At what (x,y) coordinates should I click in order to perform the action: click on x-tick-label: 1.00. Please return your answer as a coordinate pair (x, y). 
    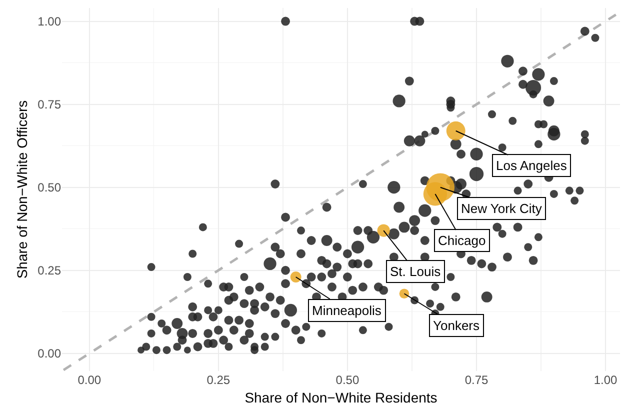
    Looking at the image, I should click on (606, 380).